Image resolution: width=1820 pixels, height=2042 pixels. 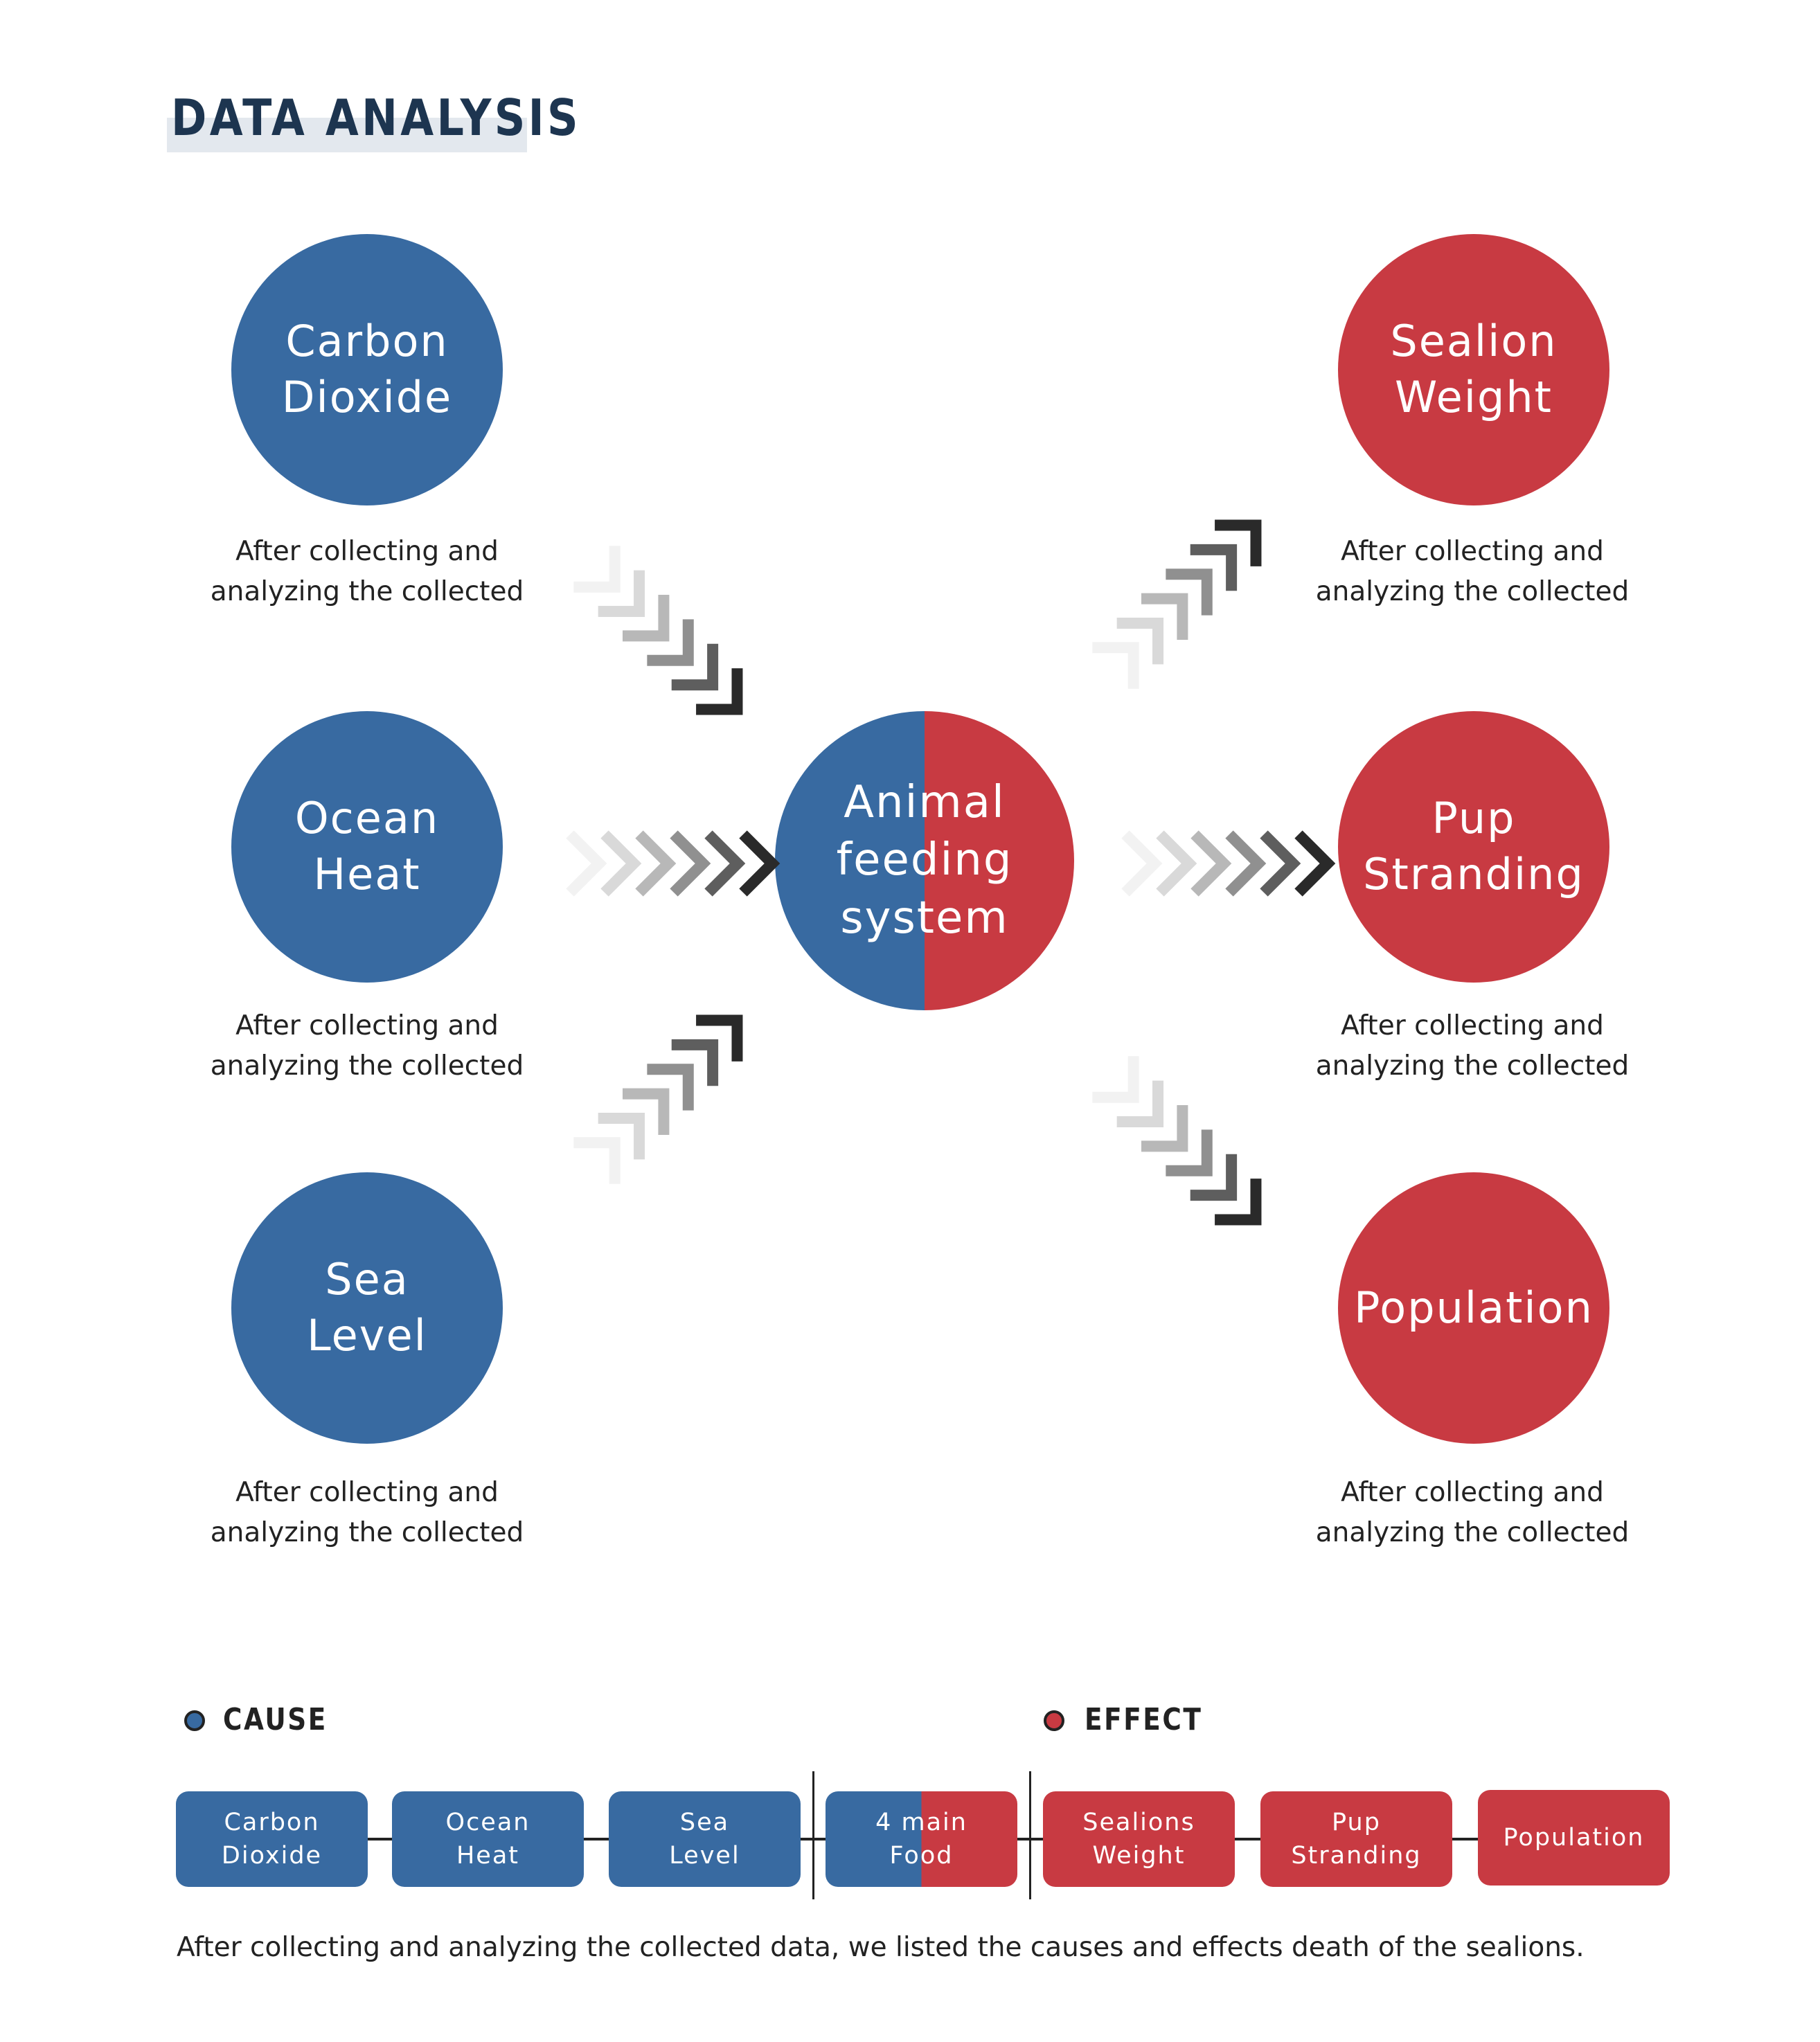 I want to click on cause-legend-dot, so click(x=194, y=1720).